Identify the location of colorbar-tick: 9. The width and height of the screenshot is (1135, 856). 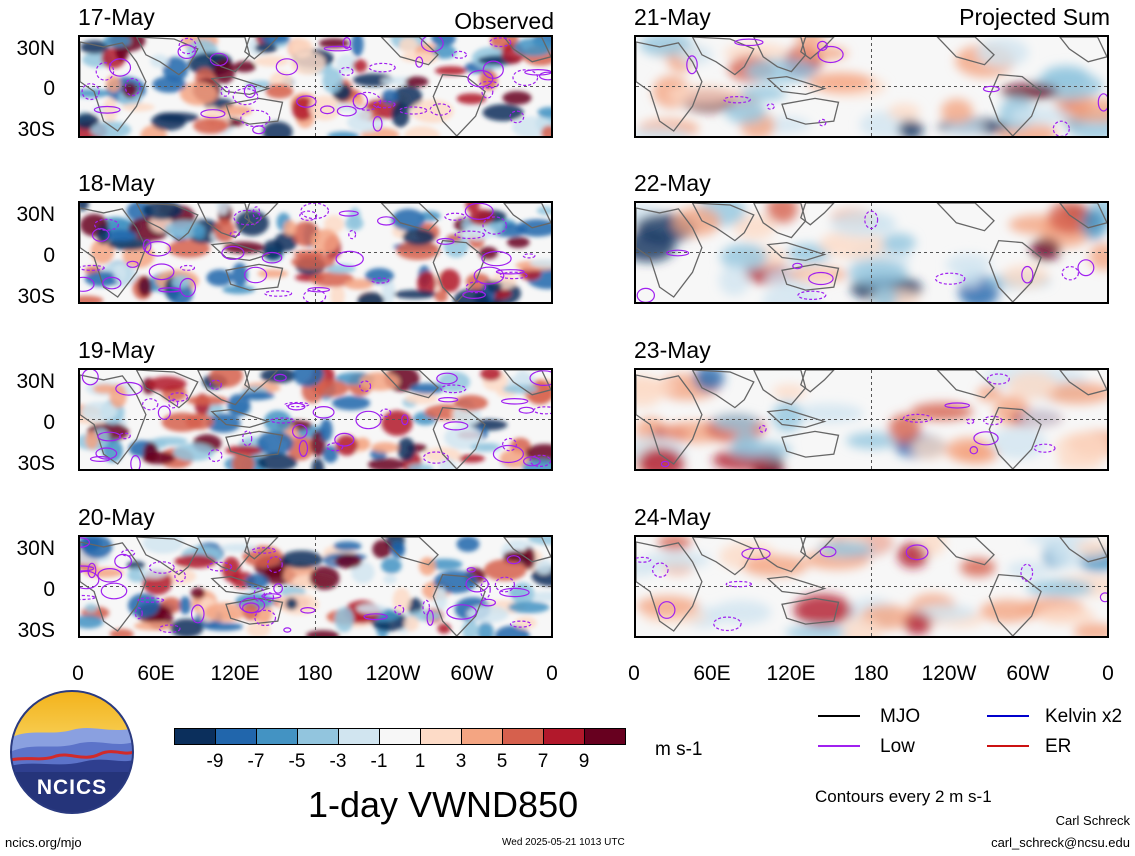
(584, 761).